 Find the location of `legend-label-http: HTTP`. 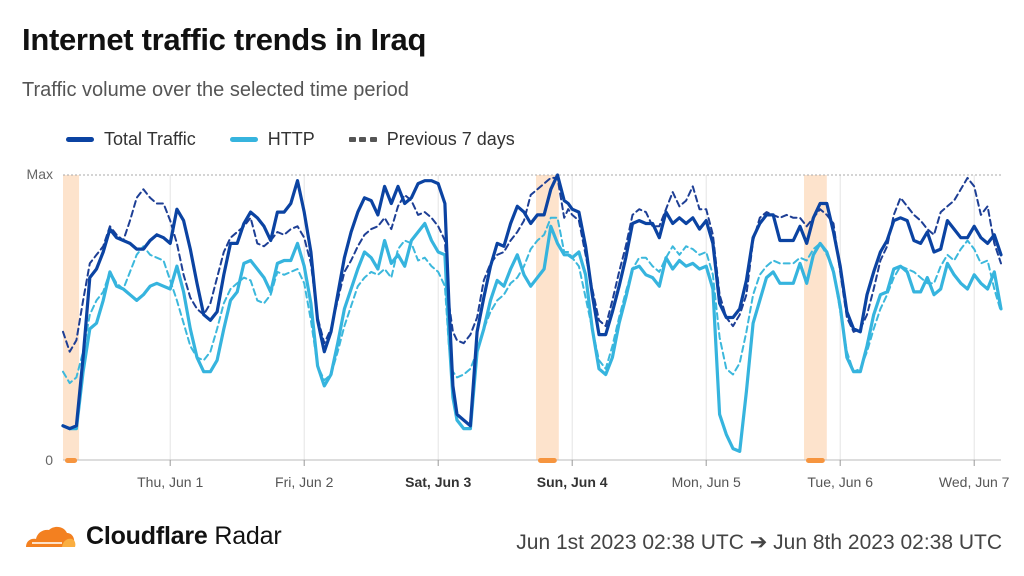

legend-label-http: HTTP is located at coordinates (291, 139).